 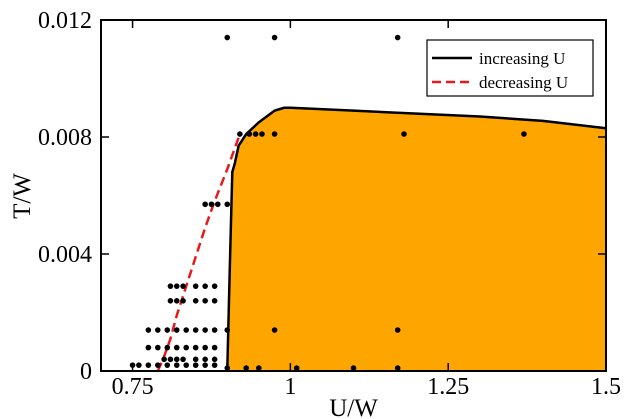 I want to click on y-tick-label: 0.008, so click(x=65, y=138).